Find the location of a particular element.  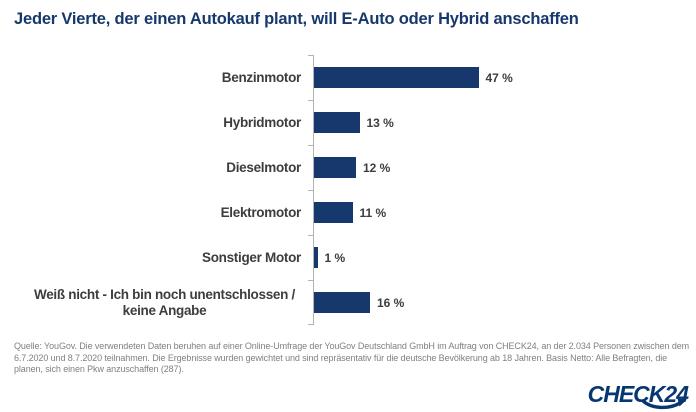

chart-row: Elektromotor 11 % is located at coordinates (348, 212).